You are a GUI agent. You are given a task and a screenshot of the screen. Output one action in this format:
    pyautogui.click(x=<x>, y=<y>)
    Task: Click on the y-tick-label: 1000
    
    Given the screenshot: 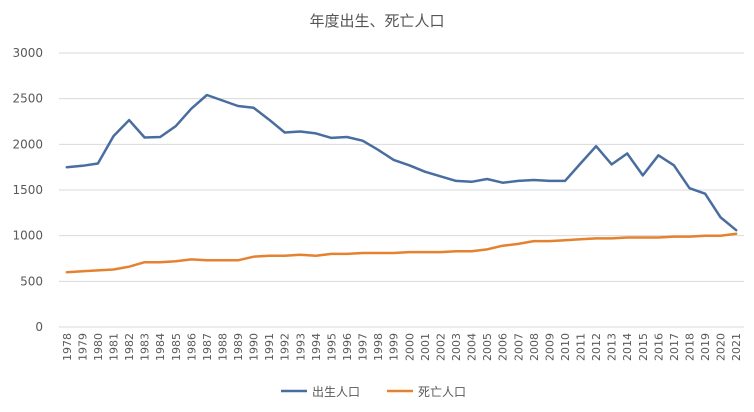 What is the action you would take?
    pyautogui.click(x=27, y=236)
    